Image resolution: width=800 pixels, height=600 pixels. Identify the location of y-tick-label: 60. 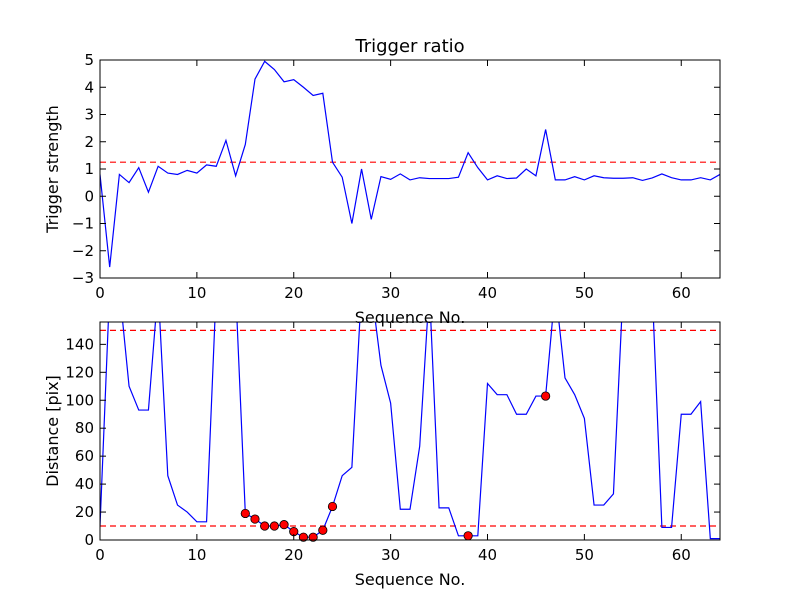
(84, 456).